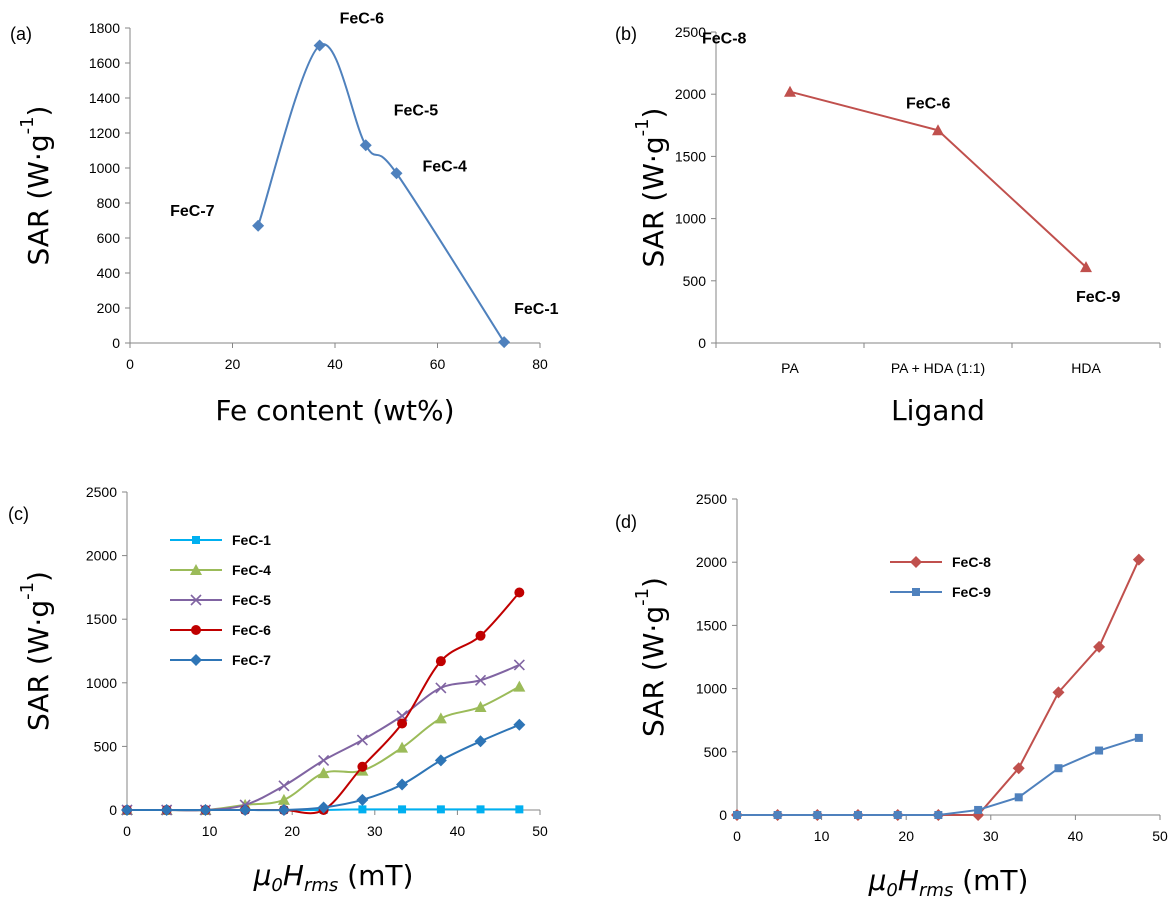  Describe the element at coordinates (690, 32) in the screenshot. I see `y-tick-label: 2500` at that location.